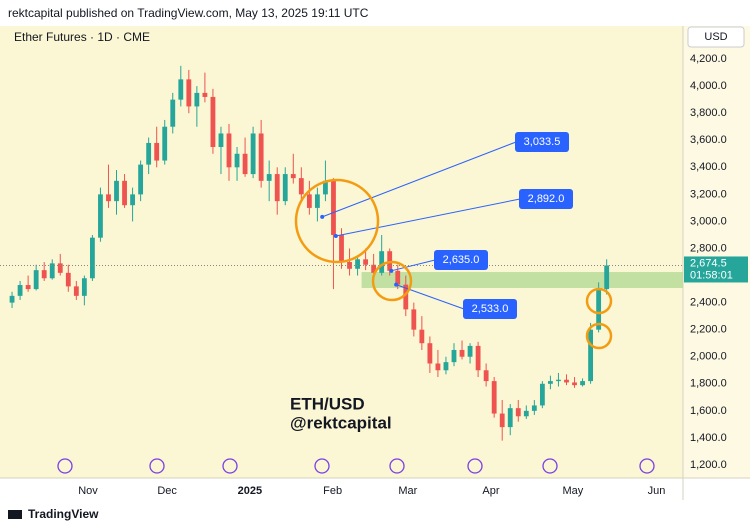  What do you see at coordinates (708, 384) in the screenshot?
I see `y-tick-label: 1,800.0` at bounding box center [708, 384].